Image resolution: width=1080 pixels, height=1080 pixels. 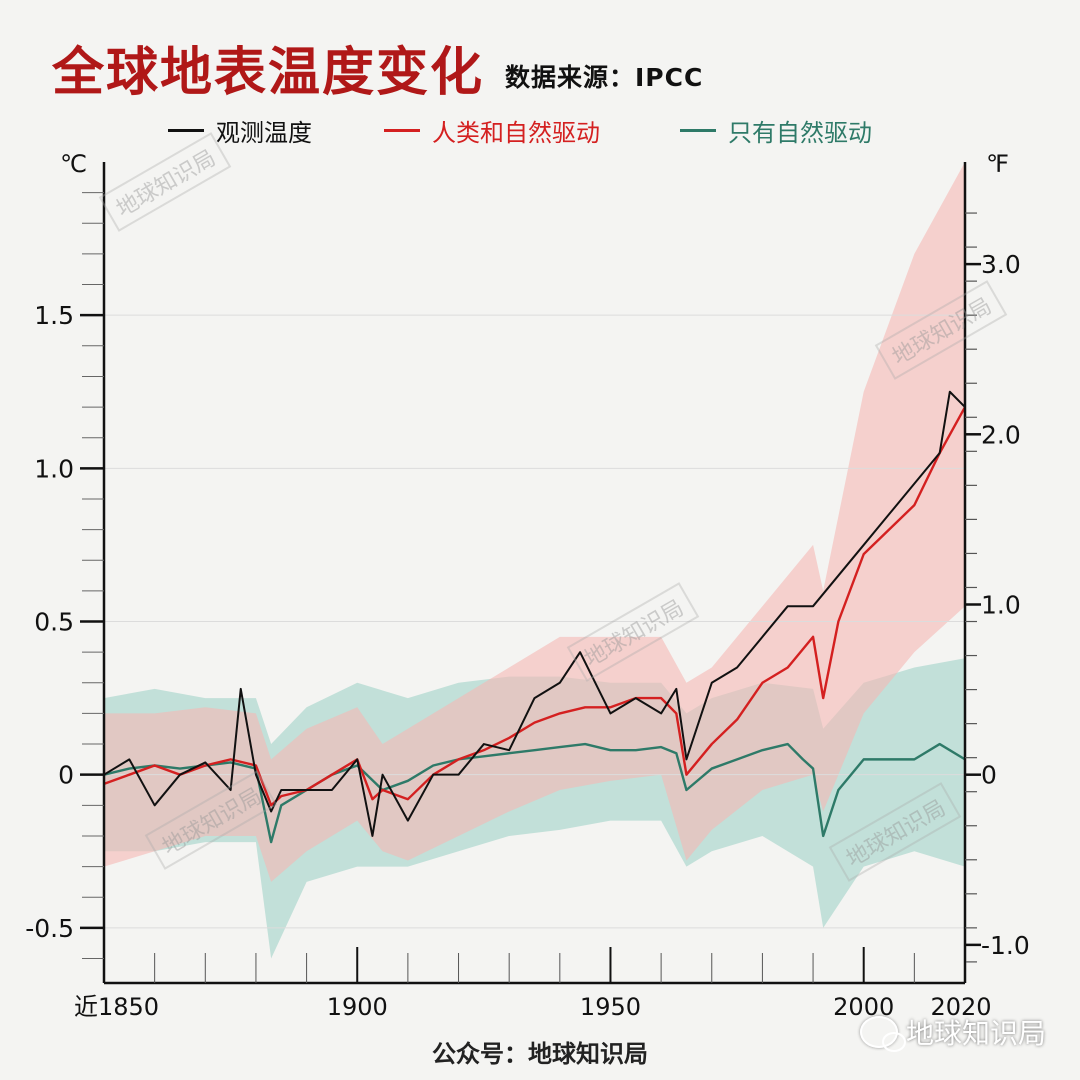 I want to click on left-tick-label-2: 0.5, so click(x=54, y=622).